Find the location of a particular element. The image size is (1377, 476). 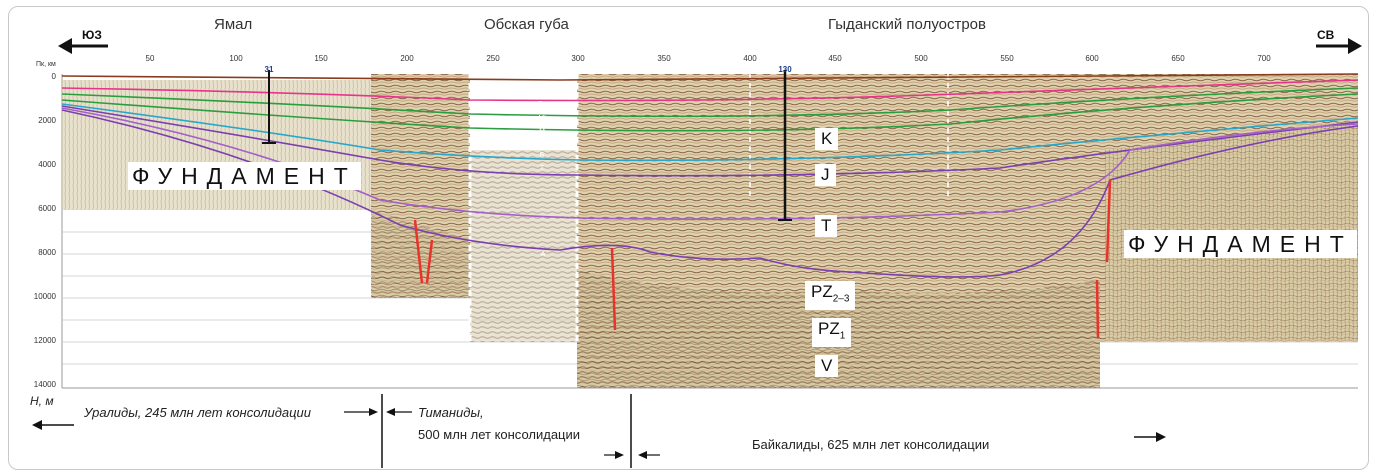

horizon-label: Т is located at coordinates (542, 168).